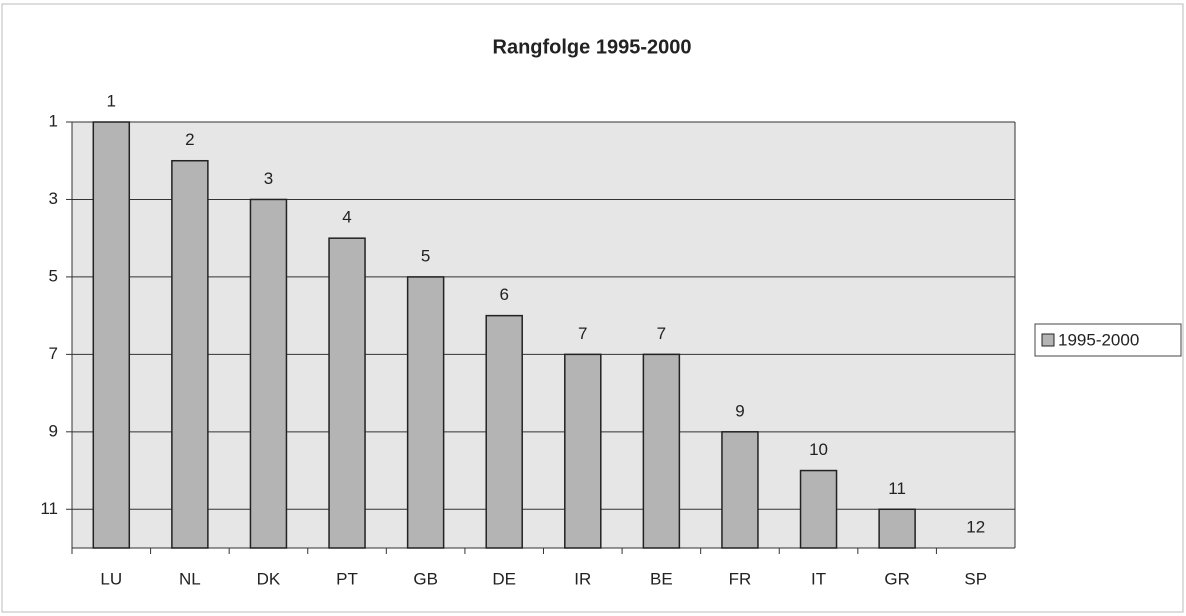  What do you see at coordinates (740, 578) in the screenshot?
I see `x-tick-label: FR` at bounding box center [740, 578].